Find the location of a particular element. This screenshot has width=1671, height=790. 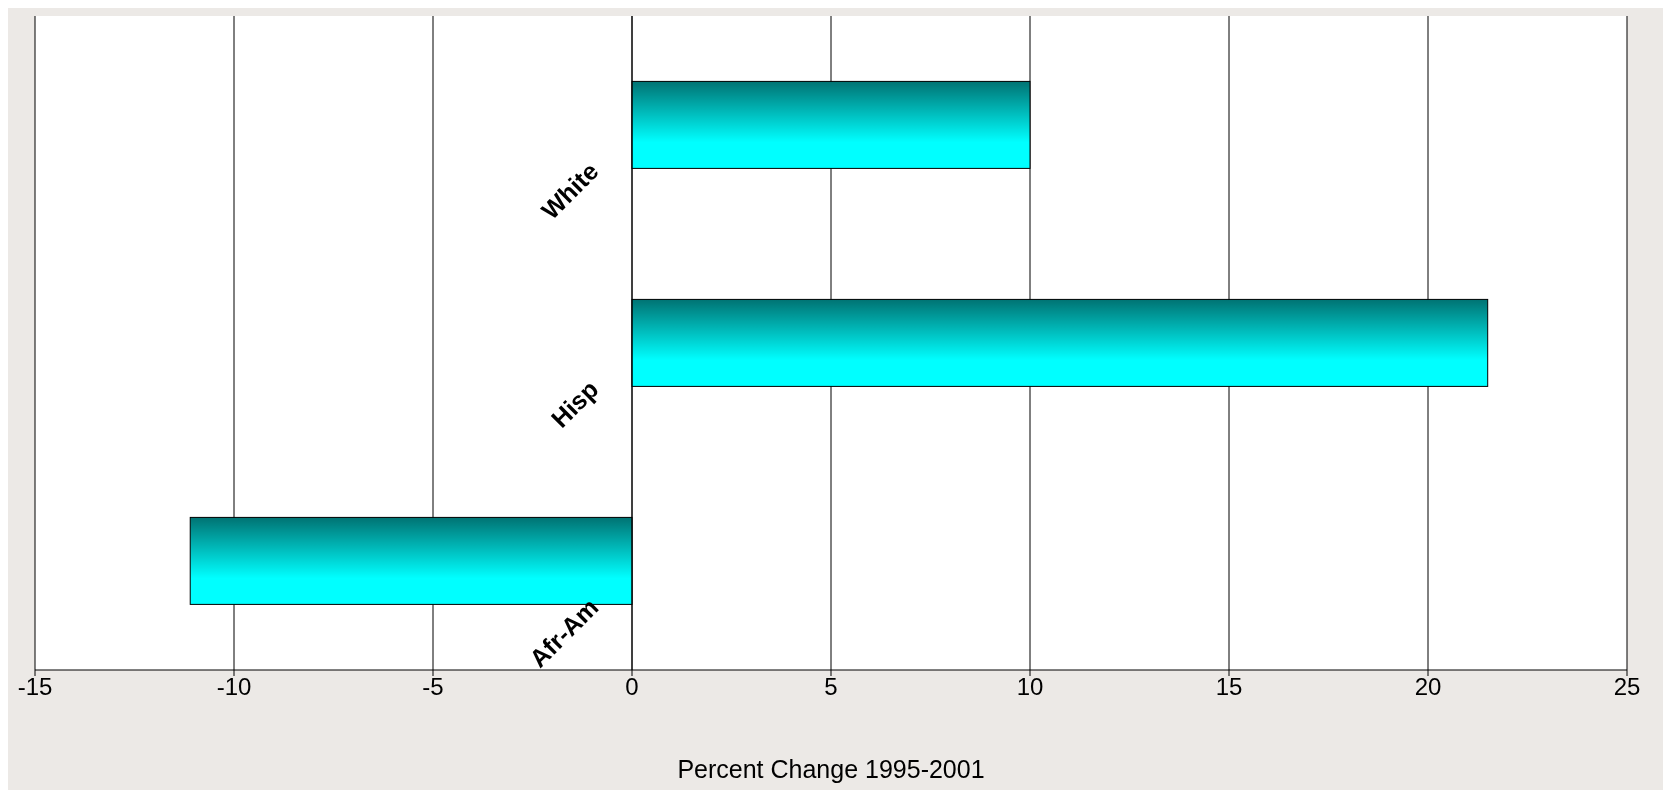

x-tick-label: -5 is located at coordinates (433, 687).